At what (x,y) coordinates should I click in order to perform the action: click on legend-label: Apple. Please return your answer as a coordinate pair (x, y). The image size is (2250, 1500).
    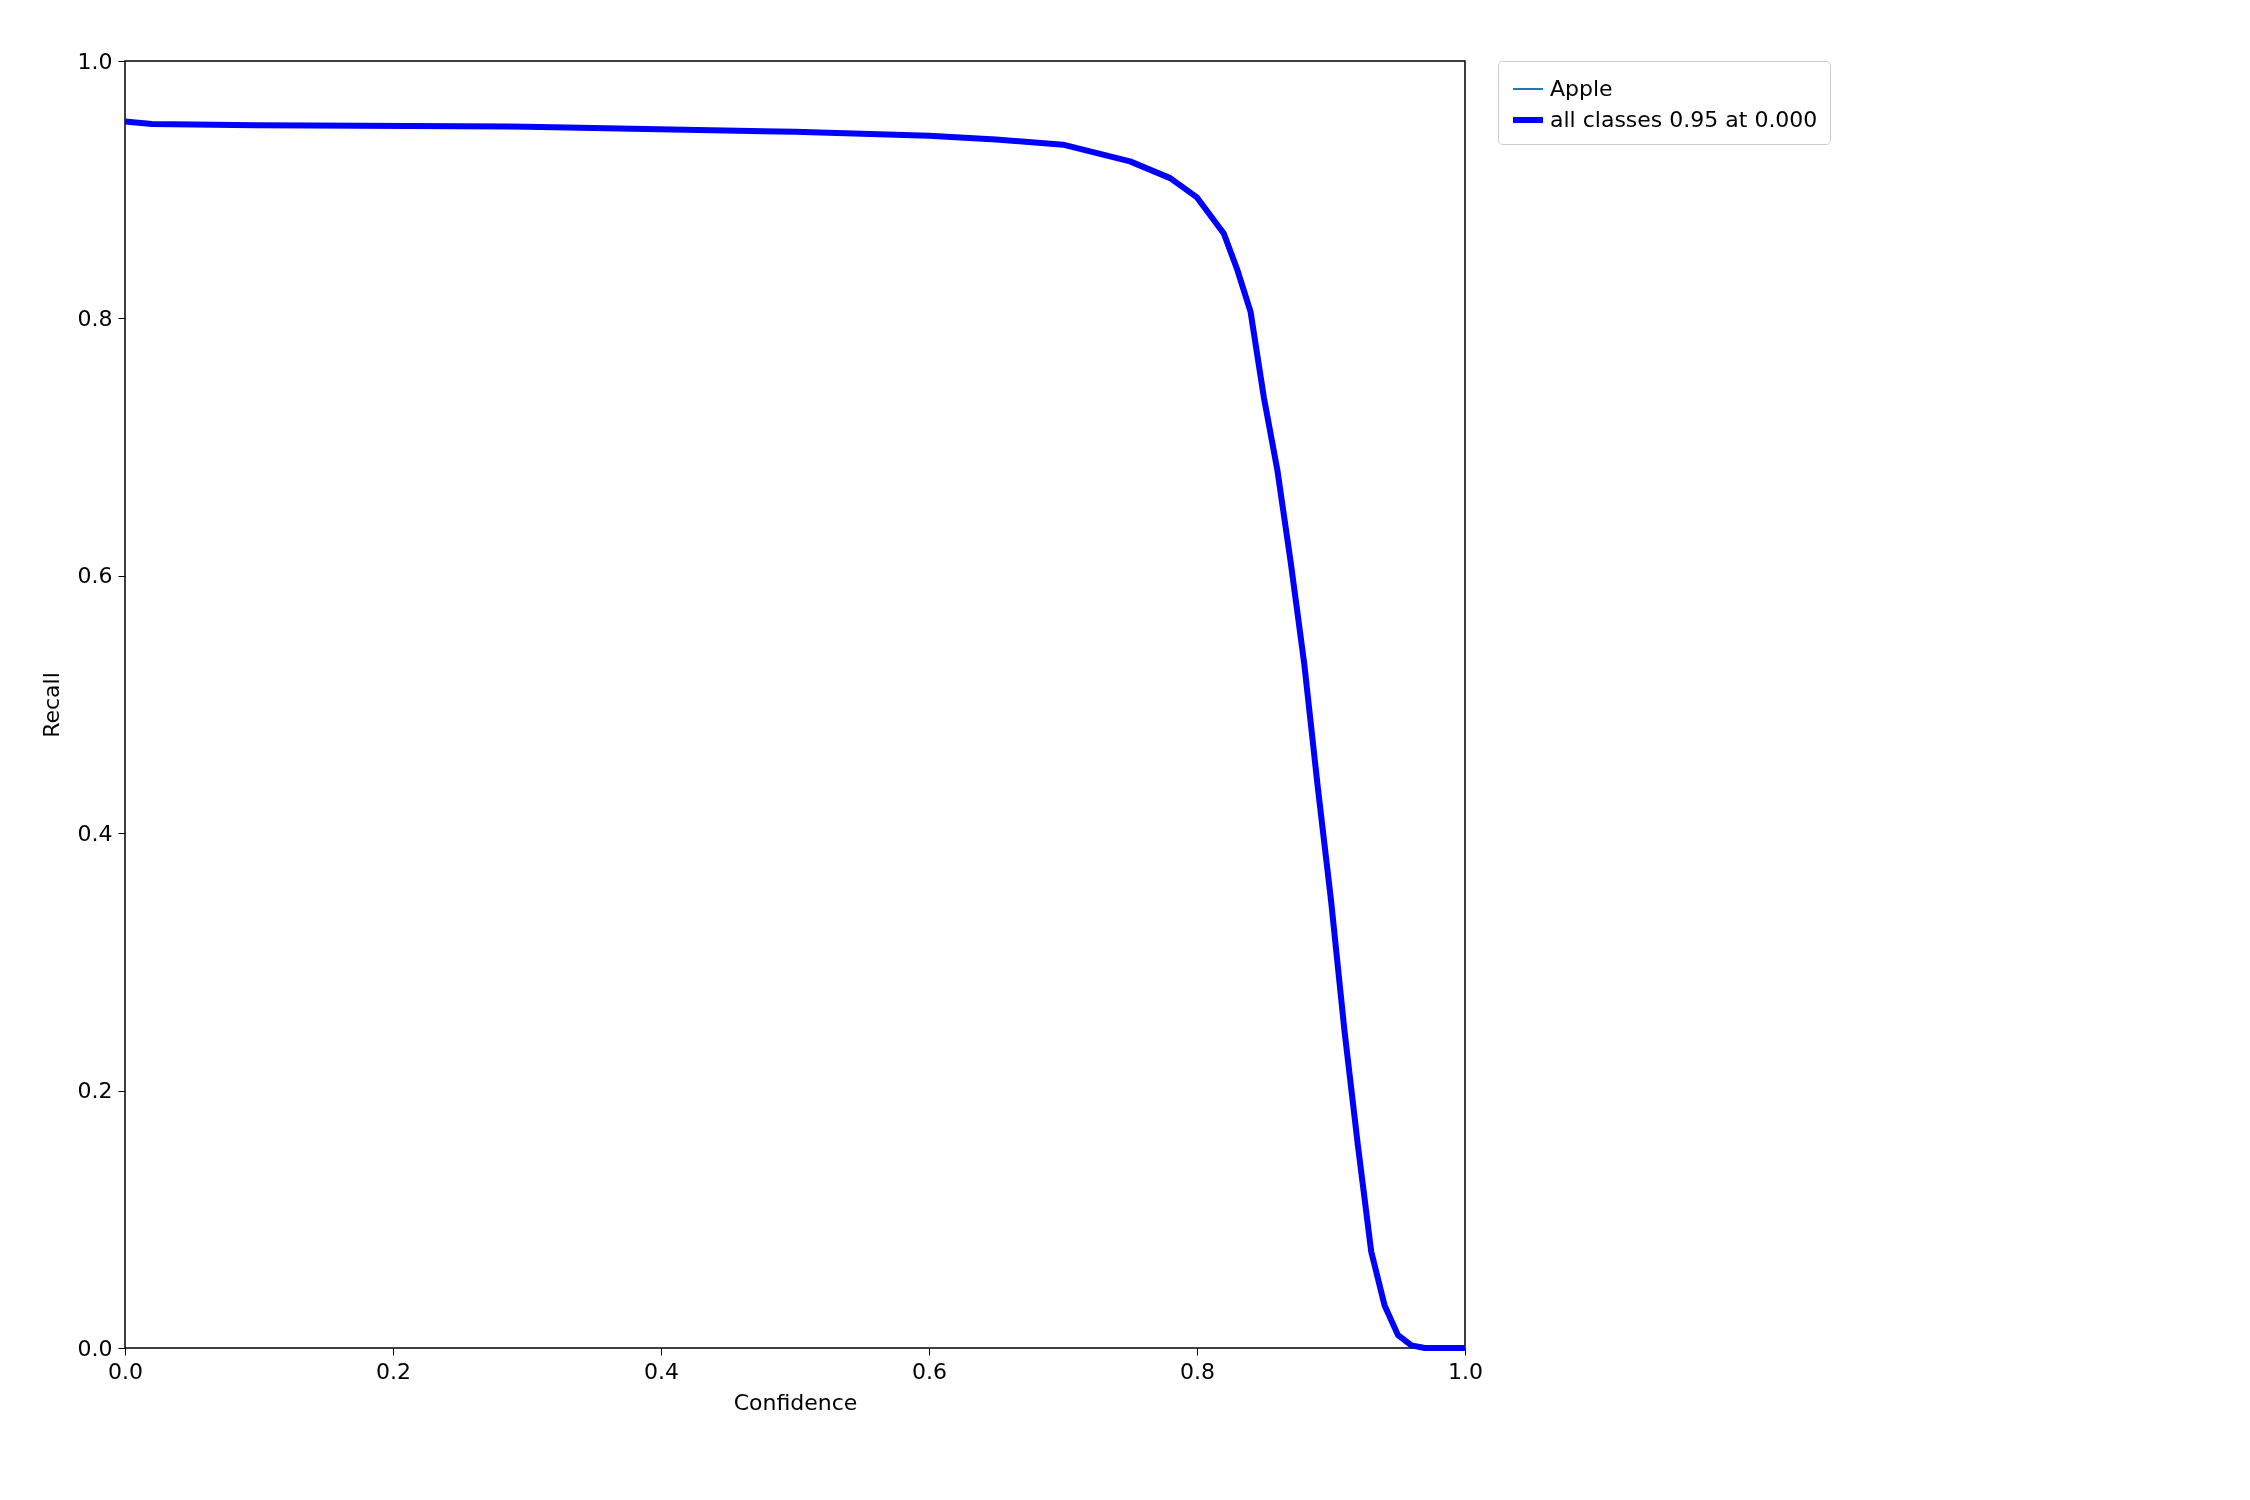
    Looking at the image, I should click on (1581, 88).